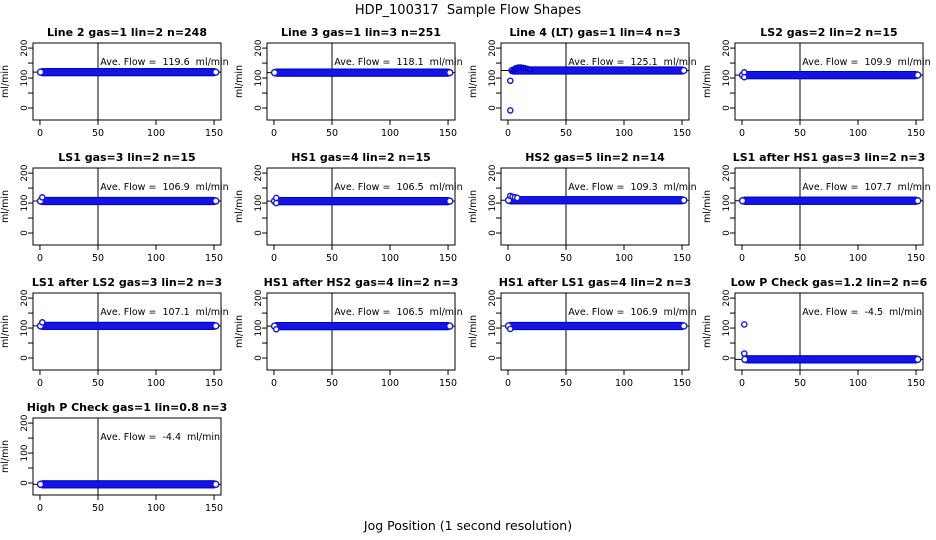 This screenshot has width=936, height=540. What do you see at coordinates (866, 62) in the screenshot?
I see `avg-flow-label: Ave. Flow = 109.9 ml/min` at bounding box center [866, 62].